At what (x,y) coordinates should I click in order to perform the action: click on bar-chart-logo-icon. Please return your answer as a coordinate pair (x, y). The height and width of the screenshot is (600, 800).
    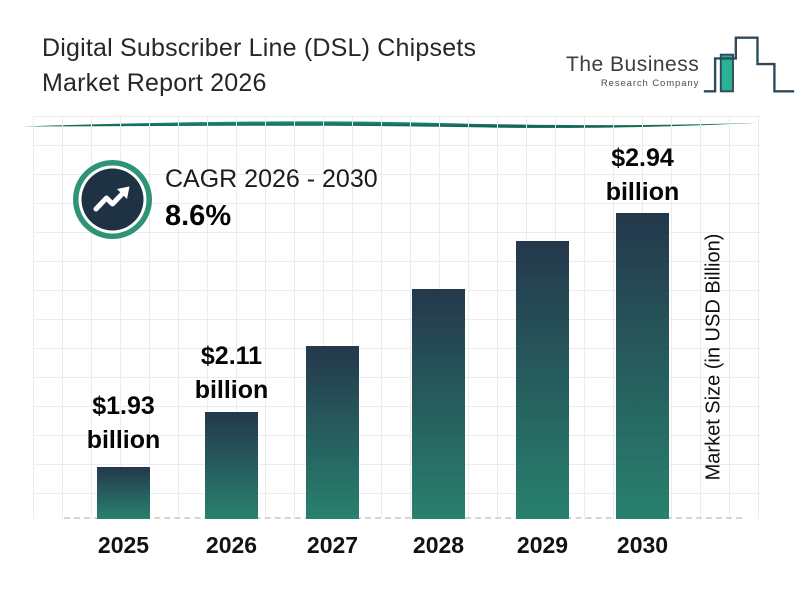
    Looking at the image, I should click on (749, 64).